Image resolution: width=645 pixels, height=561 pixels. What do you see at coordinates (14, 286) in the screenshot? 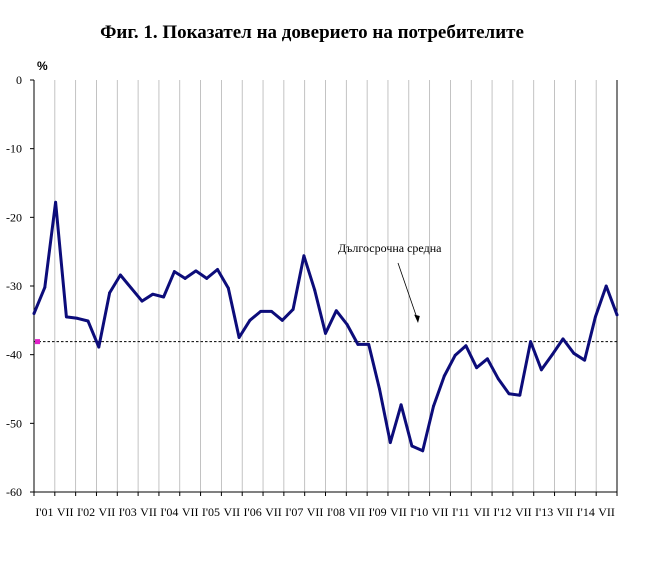
I see `y-tick-label: -30` at bounding box center [14, 286].